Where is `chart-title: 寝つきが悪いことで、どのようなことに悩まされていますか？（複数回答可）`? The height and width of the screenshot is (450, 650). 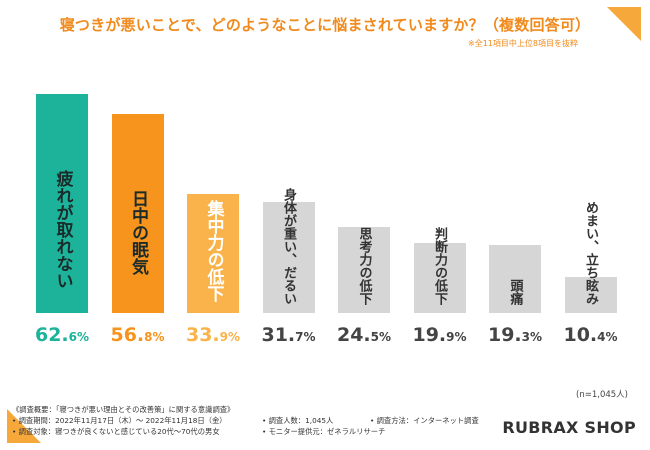
chart-title: 寝つきが悪いことで、どのようなことに悩まされていますか？（複数回答可） is located at coordinates (325, 25).